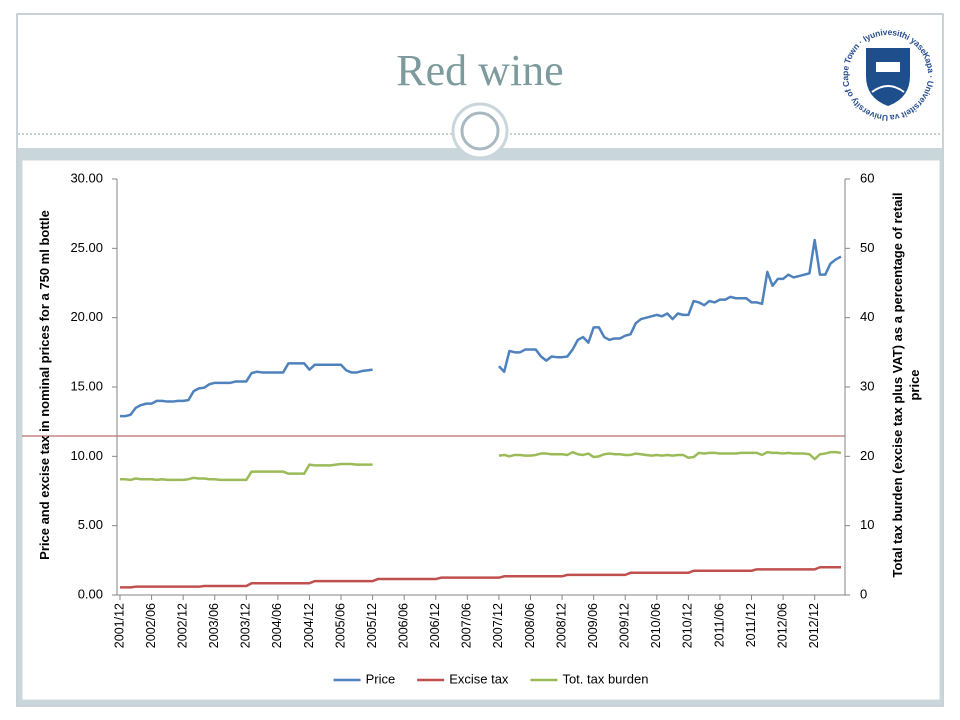  I want to click on x-tick-label: 2007/06, so click(467, 625).